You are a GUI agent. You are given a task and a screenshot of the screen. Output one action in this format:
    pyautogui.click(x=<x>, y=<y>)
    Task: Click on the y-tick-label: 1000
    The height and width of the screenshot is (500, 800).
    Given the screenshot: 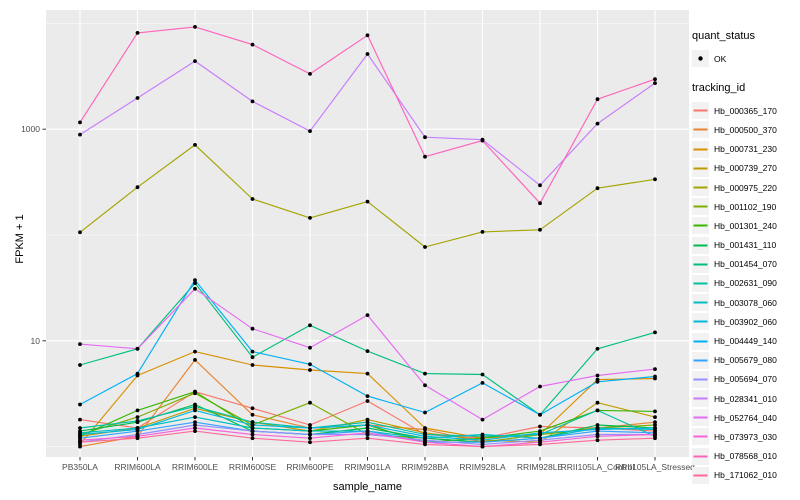 What is the action you would take?
    pyautogui.click(x=30, y=129)
    